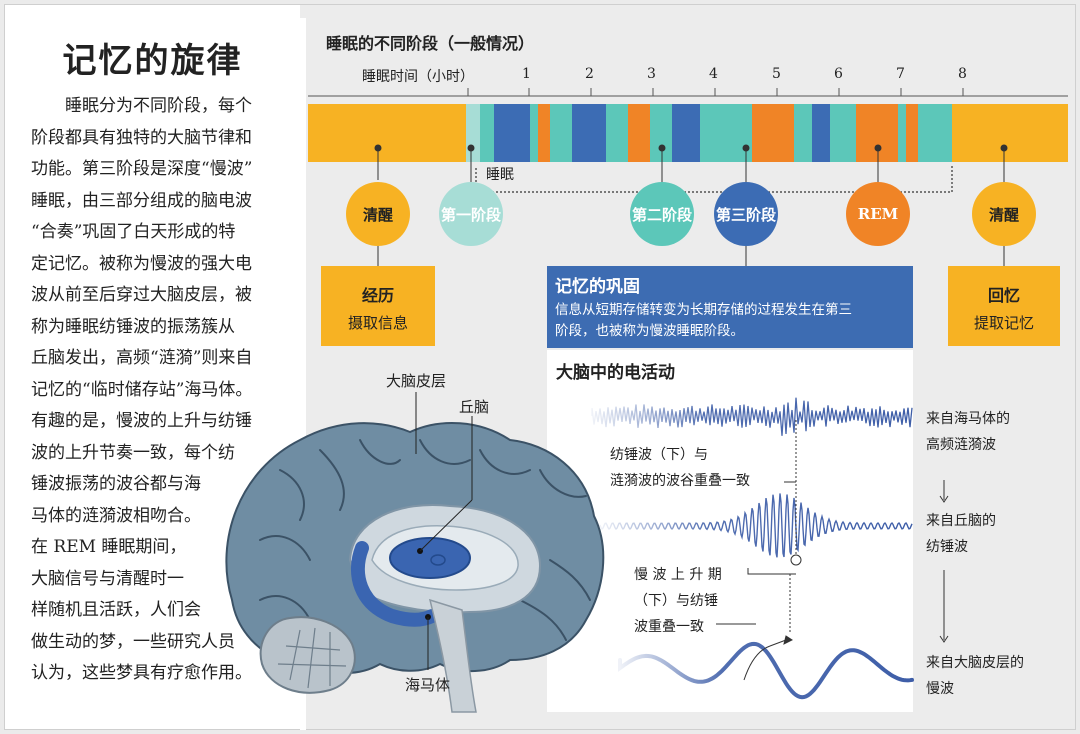 The width and height of the screenshot is (1080, 734). Describe the element at coordinates (142, 358) in the screenshot. I see `intro-line: 丘脑发出，高频“涟漪”则来自` at that location.